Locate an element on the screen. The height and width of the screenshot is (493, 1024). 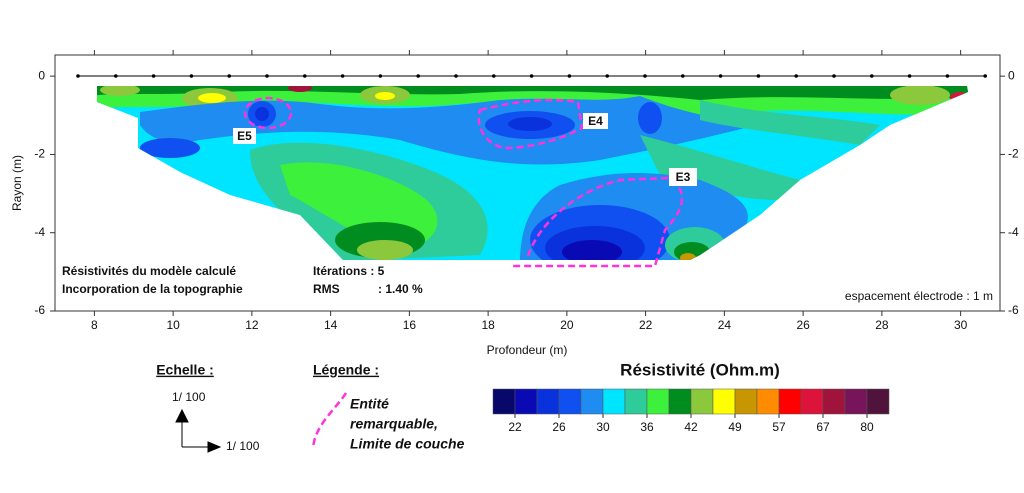
y2-tick-label: -6 is located at coordinates (1013, 310).